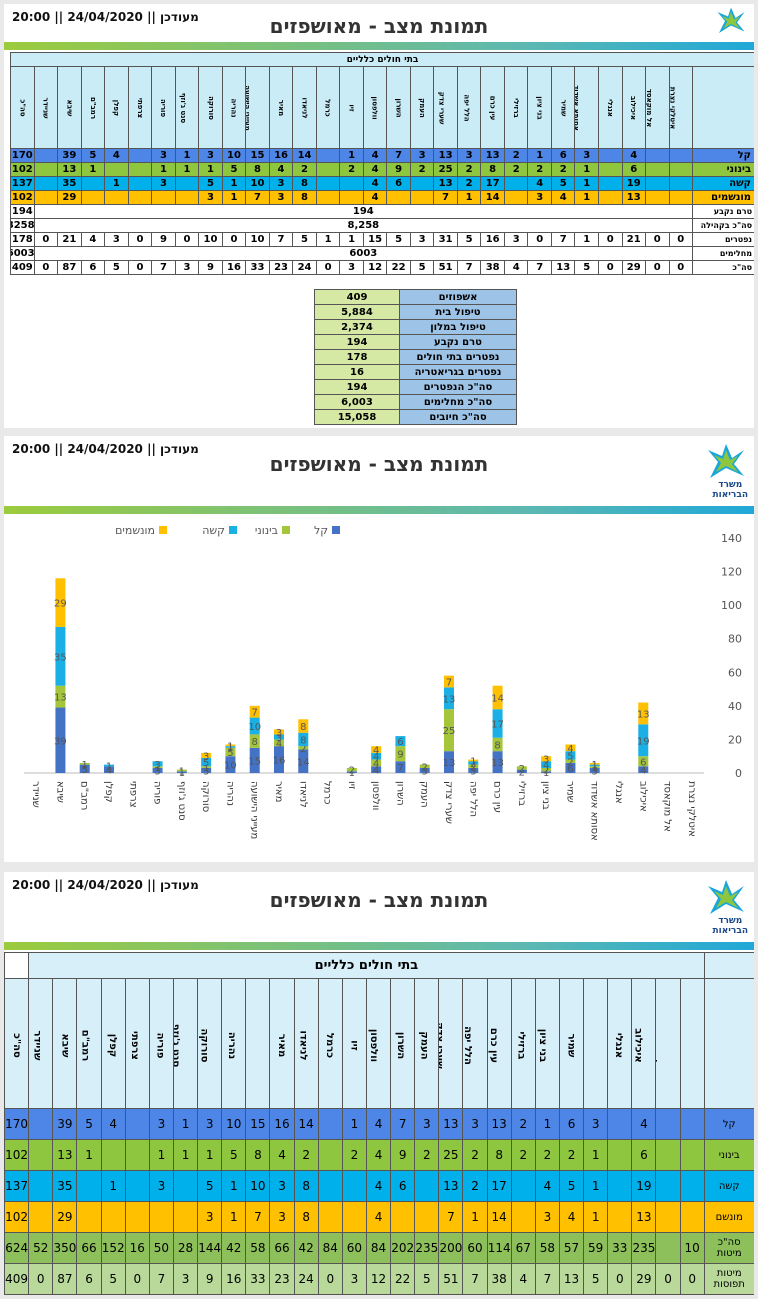  I want to click on table-cell: 12, so click(378, 1279).